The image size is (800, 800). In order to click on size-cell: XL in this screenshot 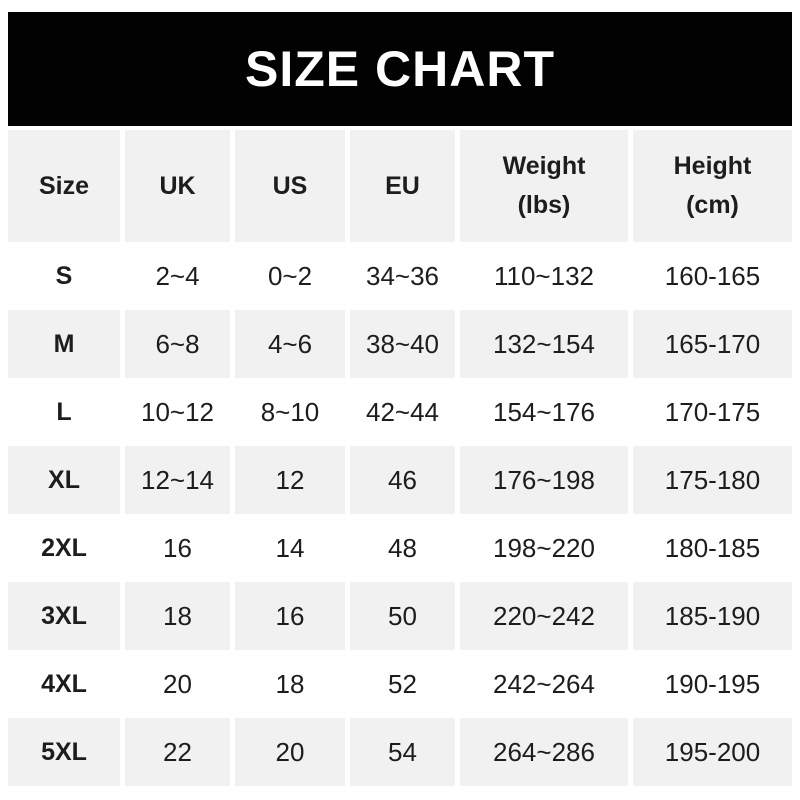, I will do `click(64, 480)`.